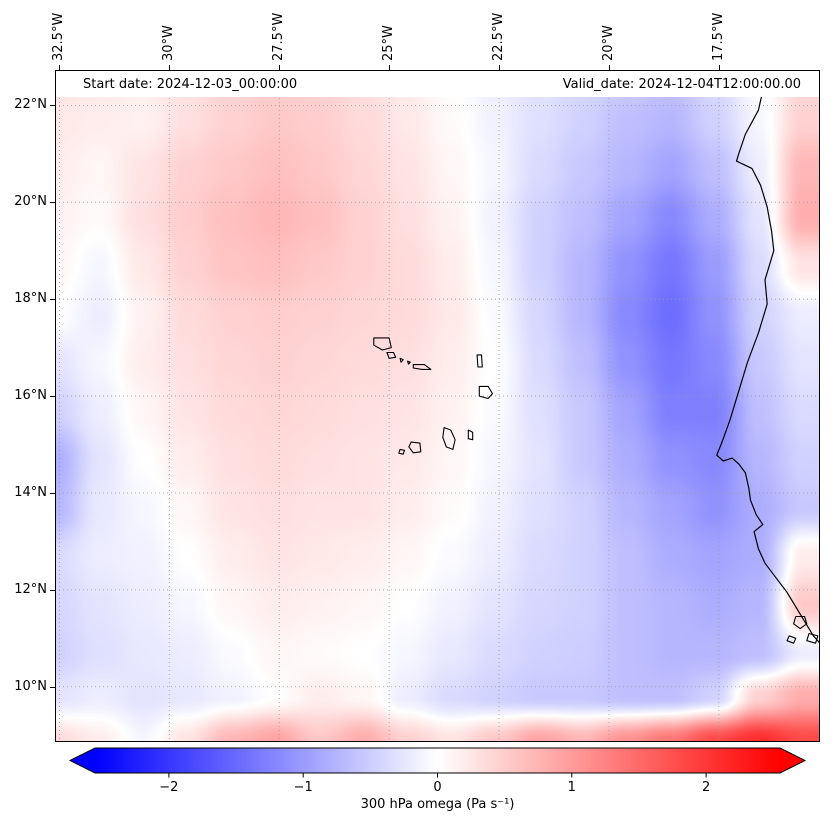  I want to click on colorbar: −2 −1 0 1 2, so click(437, 771).